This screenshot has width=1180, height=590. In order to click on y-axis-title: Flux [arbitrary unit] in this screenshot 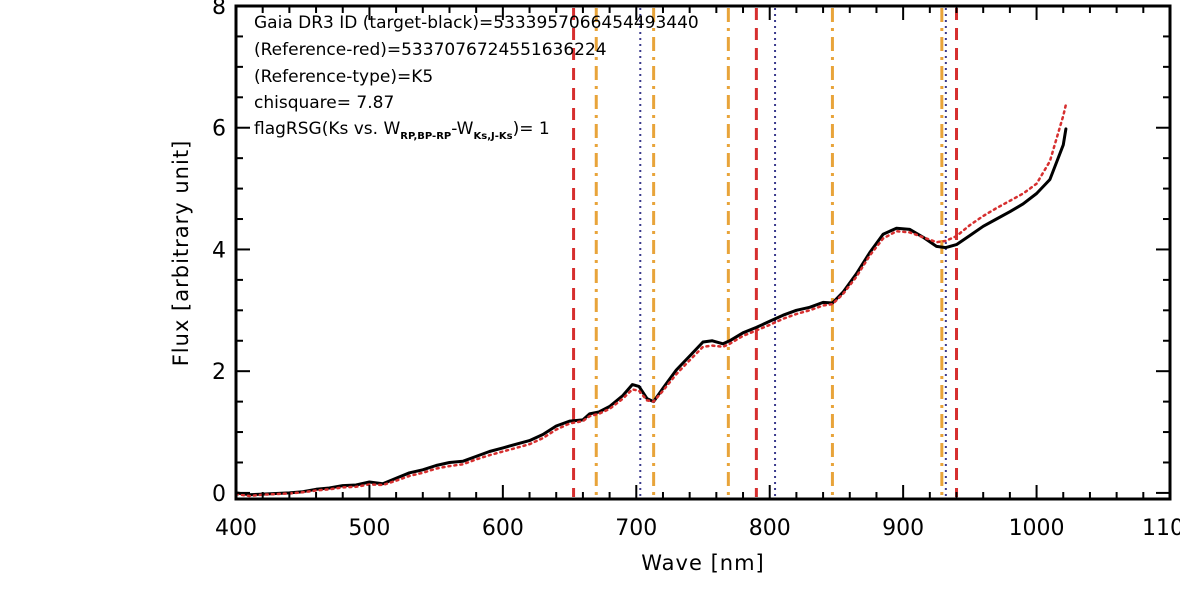, I will do `click(181, 253)`.